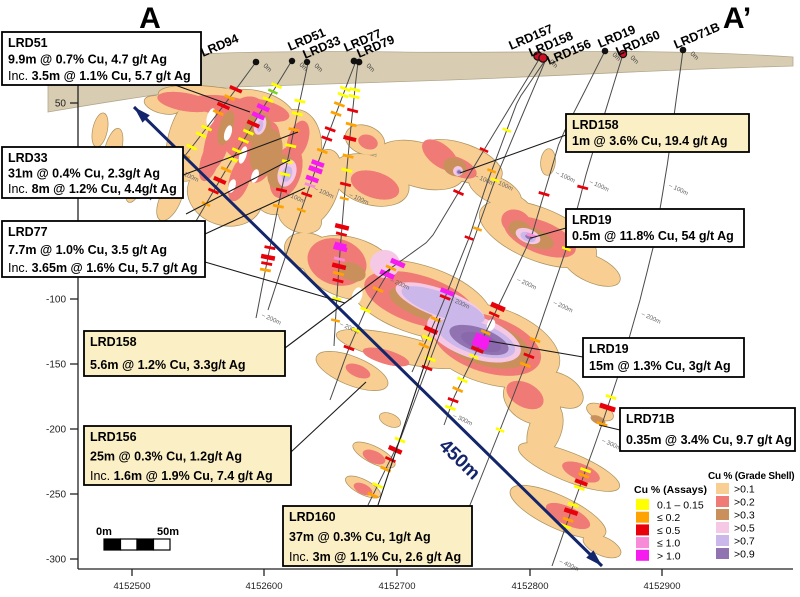  What do you see at coordinates (87, 250) in the screenshot?
I see `svg-text: 7.7m @ 1.0% Cu, 3.5 g/t Ag` at bounding box center [87, 250].